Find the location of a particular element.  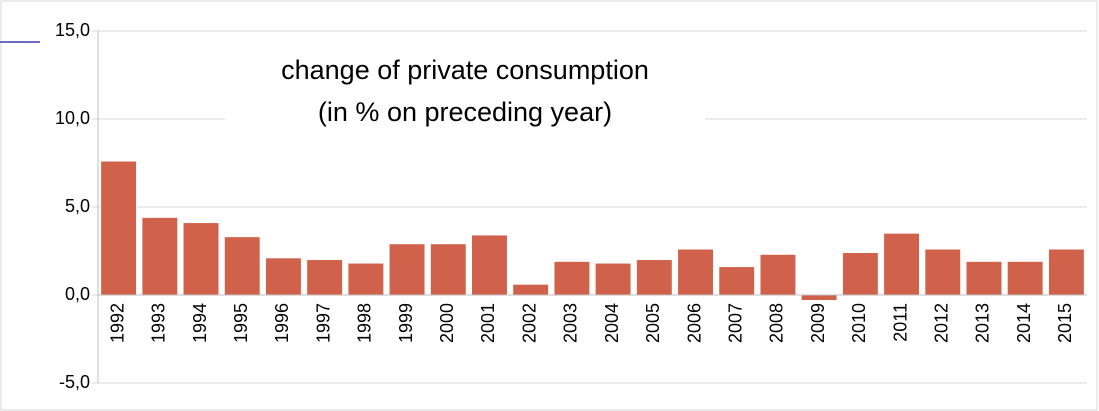

y-tick-label: 15,0 is located at coordinates (72, 30).